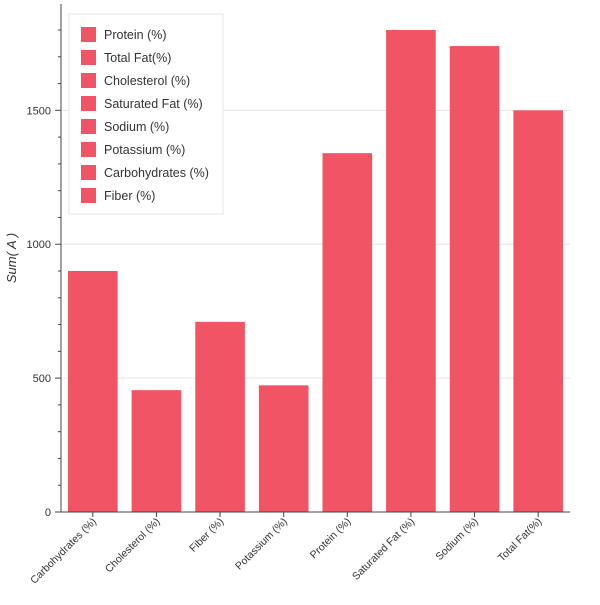 This screenshot has height=605, width=600. Describe the element at coordinates (137, 58) in the screenshot. I see `legend-entry: Total Fat(%)` at that location.